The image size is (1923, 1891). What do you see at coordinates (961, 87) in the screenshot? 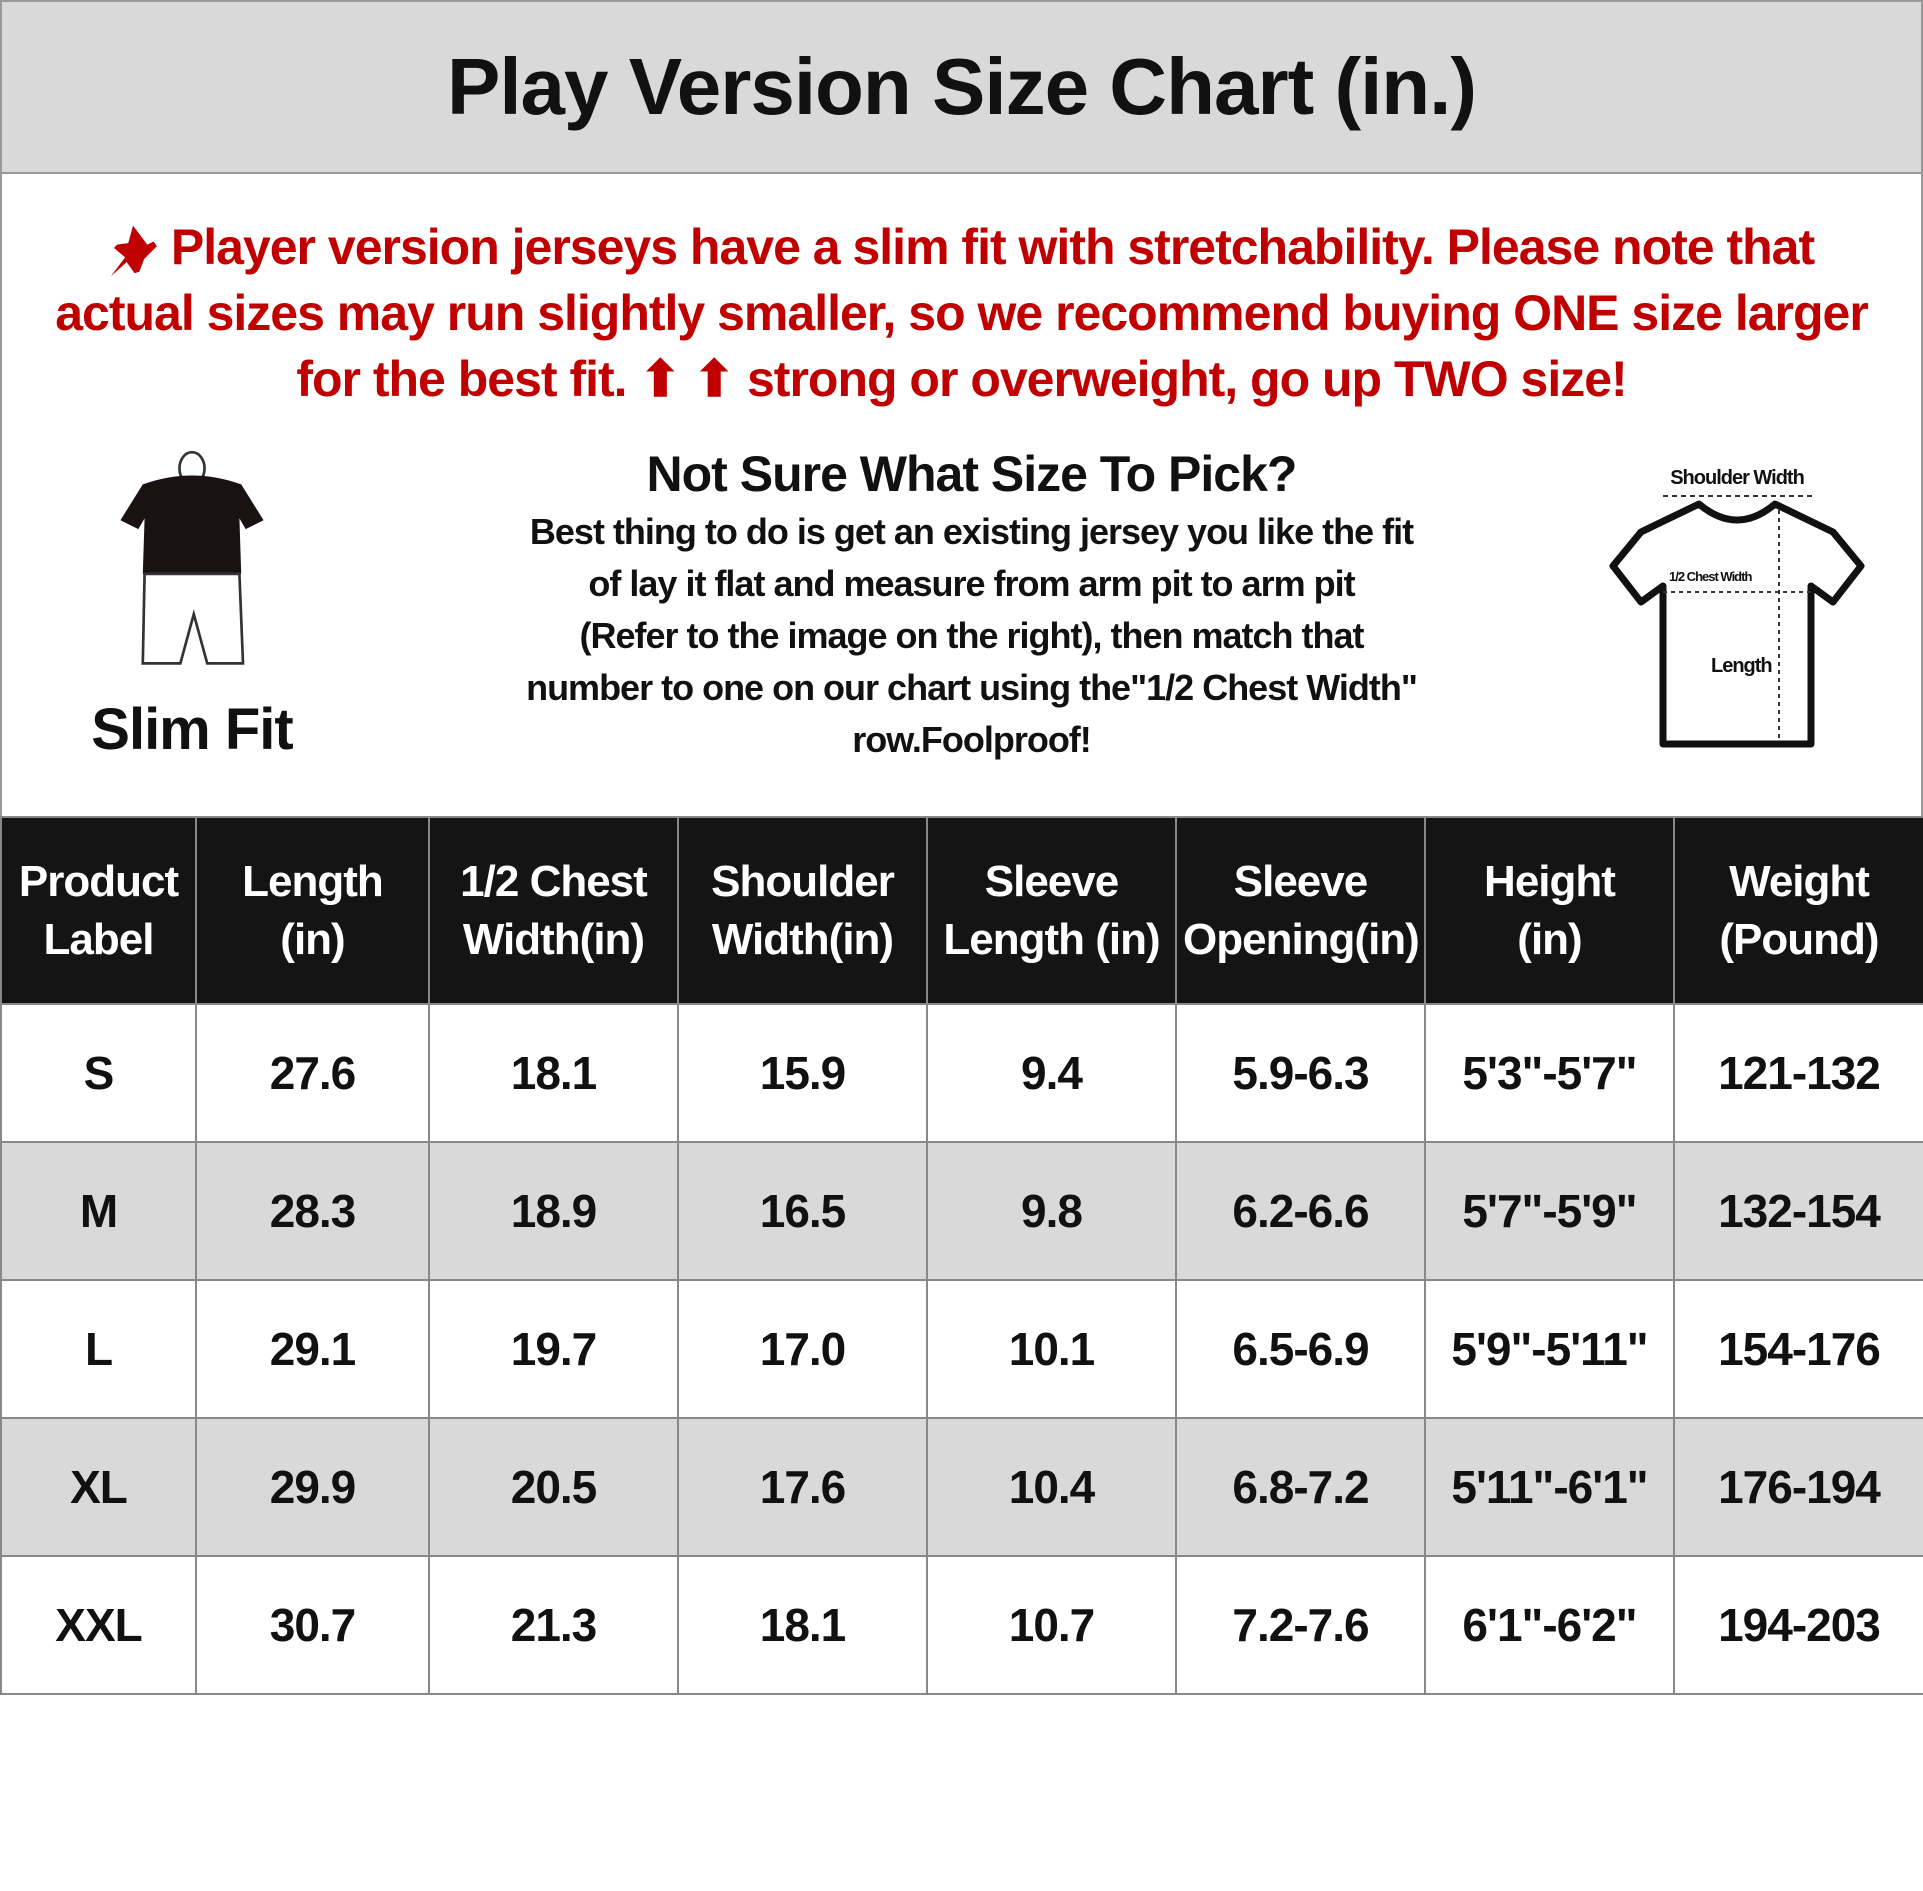
I see `page-title: Play Version Size Chart (in.)` at bounding box center [961, 87].